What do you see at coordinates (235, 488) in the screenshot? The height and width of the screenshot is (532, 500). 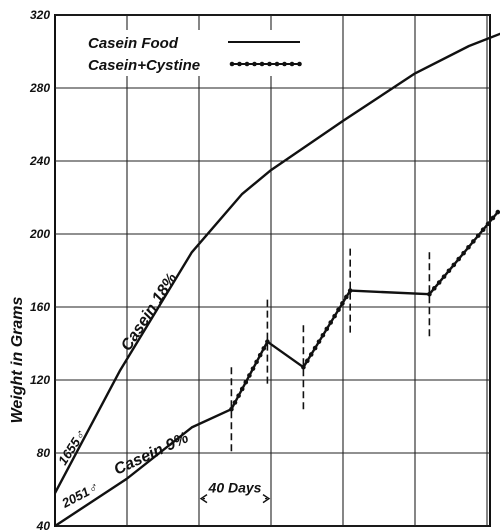 I see `duration-label: 40 Days` at bounding box center [235, 488].